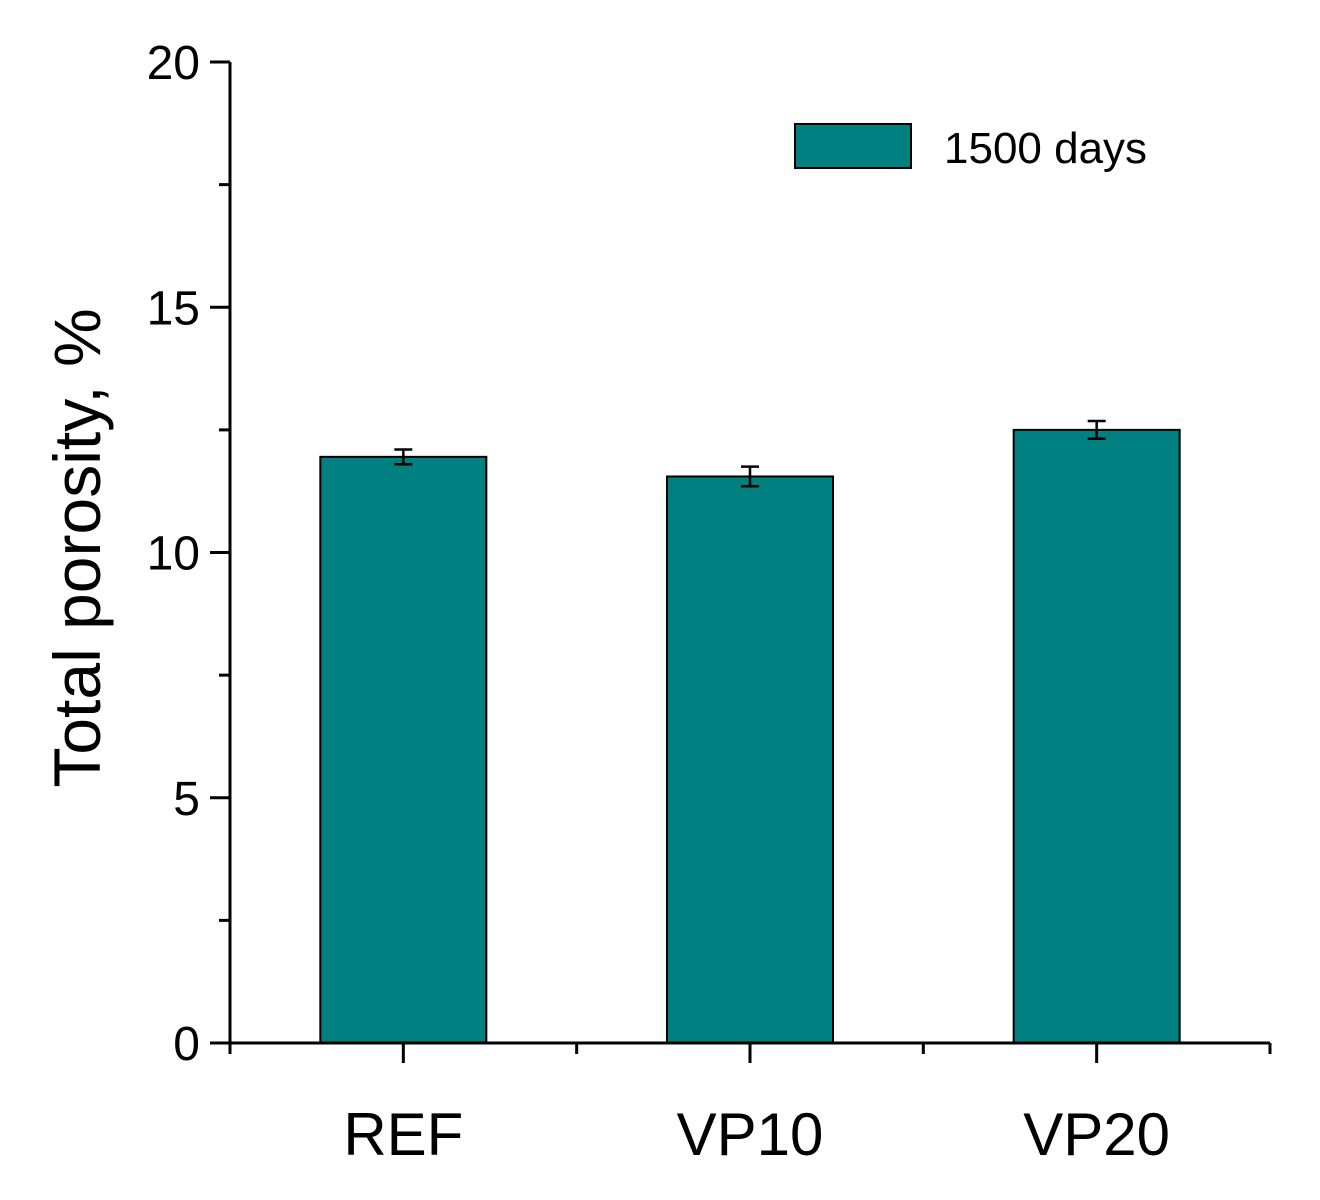 This screenshot has width=1320, height=1200. Describe the element at coordinates (77, 547) in the screenshot. I see `y-axis-title: Total porosity, %` at that location.